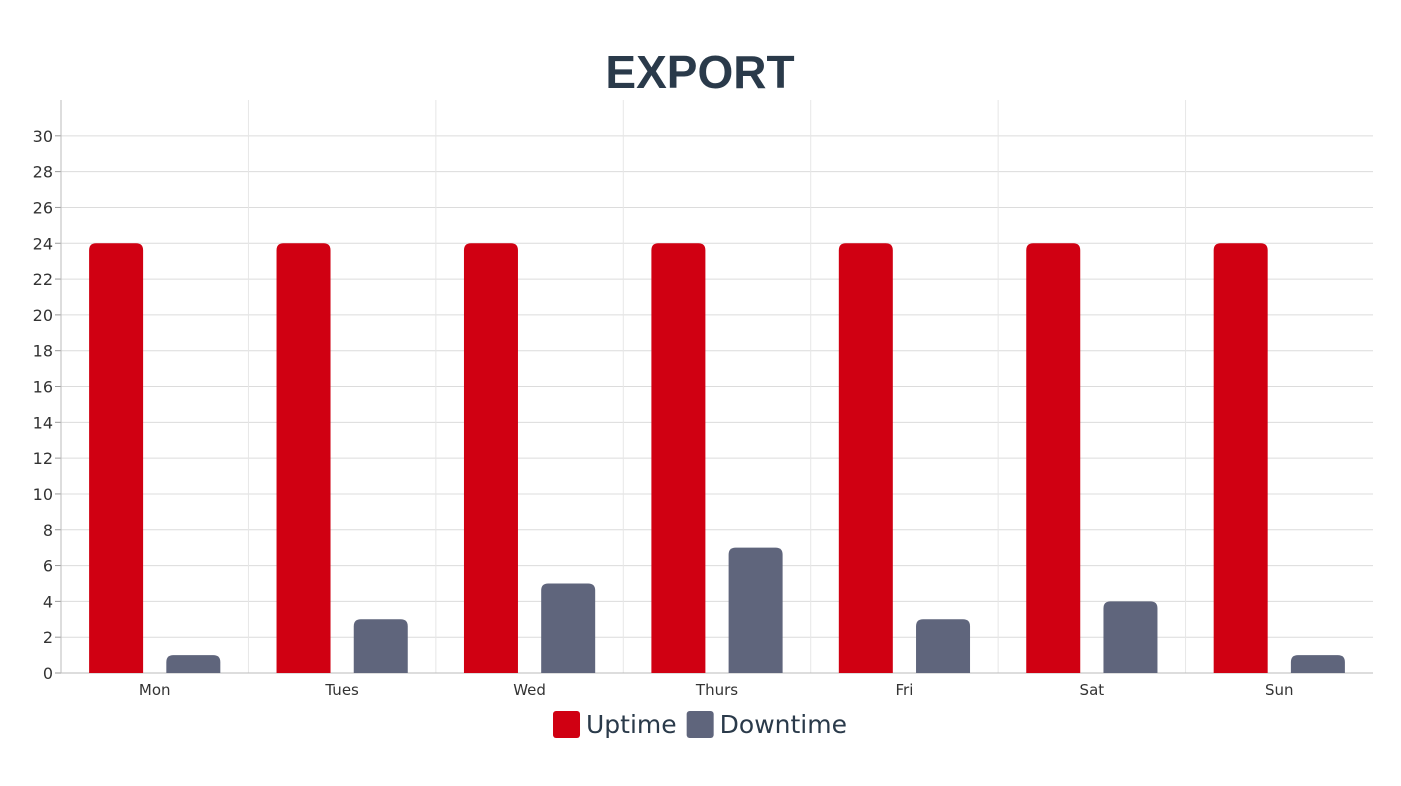 Image resolution: width=1401 pixels, height=786 pixels. What do you see at coordinates (341, 690) in the screenshot?
I see `x-tick-label: Tues` at bounding box center [341, 690].